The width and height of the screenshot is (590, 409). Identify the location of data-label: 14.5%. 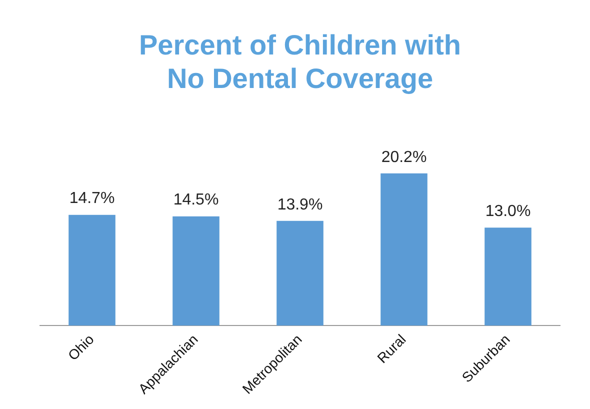
(196, 200).